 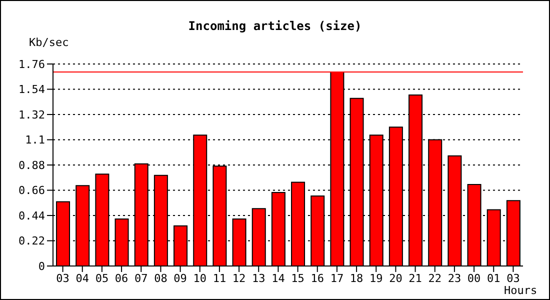 What do you see at coordinates (493, 278) in the screenshot?
I see `x-tick-label: 01` at bounding box center [493, 278].